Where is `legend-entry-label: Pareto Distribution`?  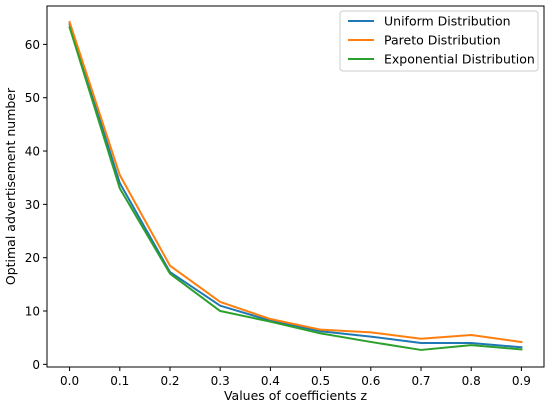 legend-entry-label: Pareto Distribution is located at coordinates (442, 40).